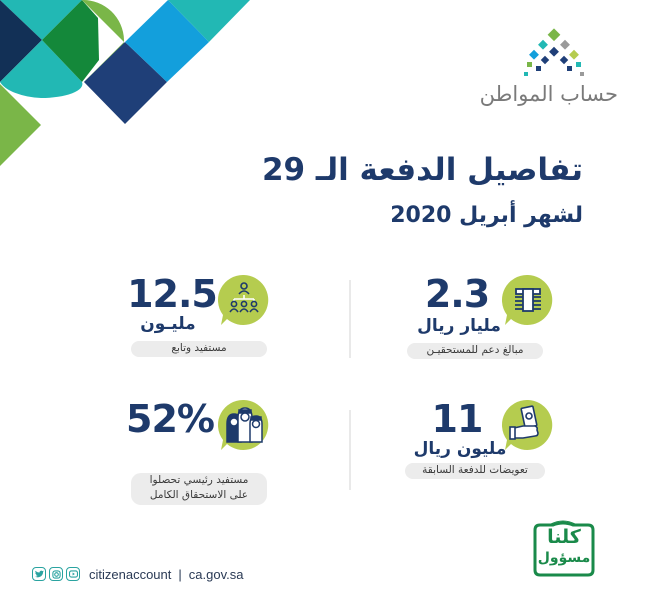 Image resolution: width=663 pixels, height=600 pixels. What do you see at coordinates (422, 170) in the screenshot?
I see `page-title: تفاصيل الدفعة الـ 29` at bounding box center [422, 170].